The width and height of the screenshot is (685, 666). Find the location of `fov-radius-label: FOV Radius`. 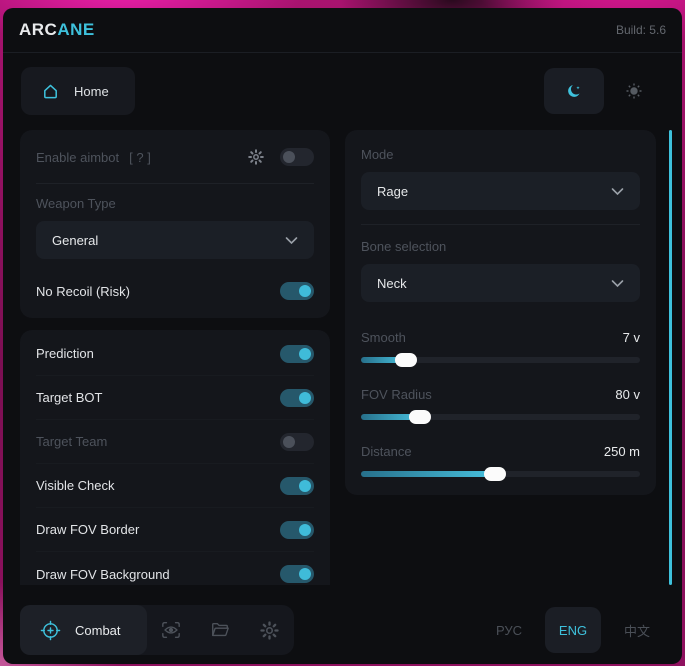

fov-radius-label: FOV Radius is located at coordinates (396, 394).